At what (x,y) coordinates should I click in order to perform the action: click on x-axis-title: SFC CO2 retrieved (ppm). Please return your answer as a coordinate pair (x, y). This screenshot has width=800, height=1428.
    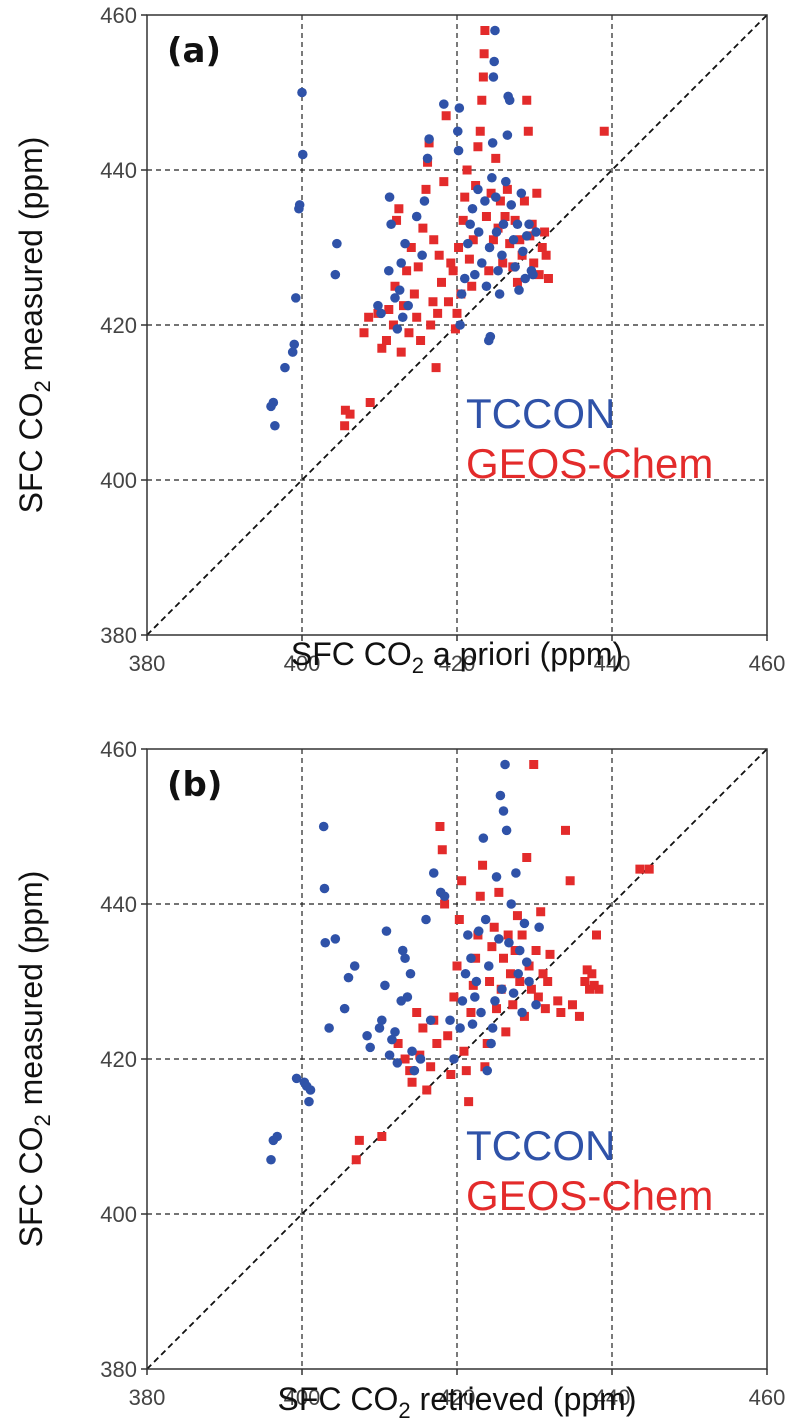
    Looking at the image, I should click on (457, 1402).